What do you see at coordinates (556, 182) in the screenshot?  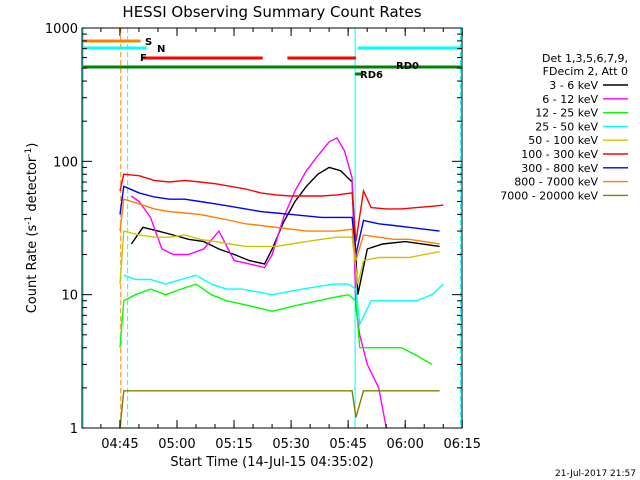 I see `legend-label: 800 - 7000 keV` at bounding box center [556, 182].